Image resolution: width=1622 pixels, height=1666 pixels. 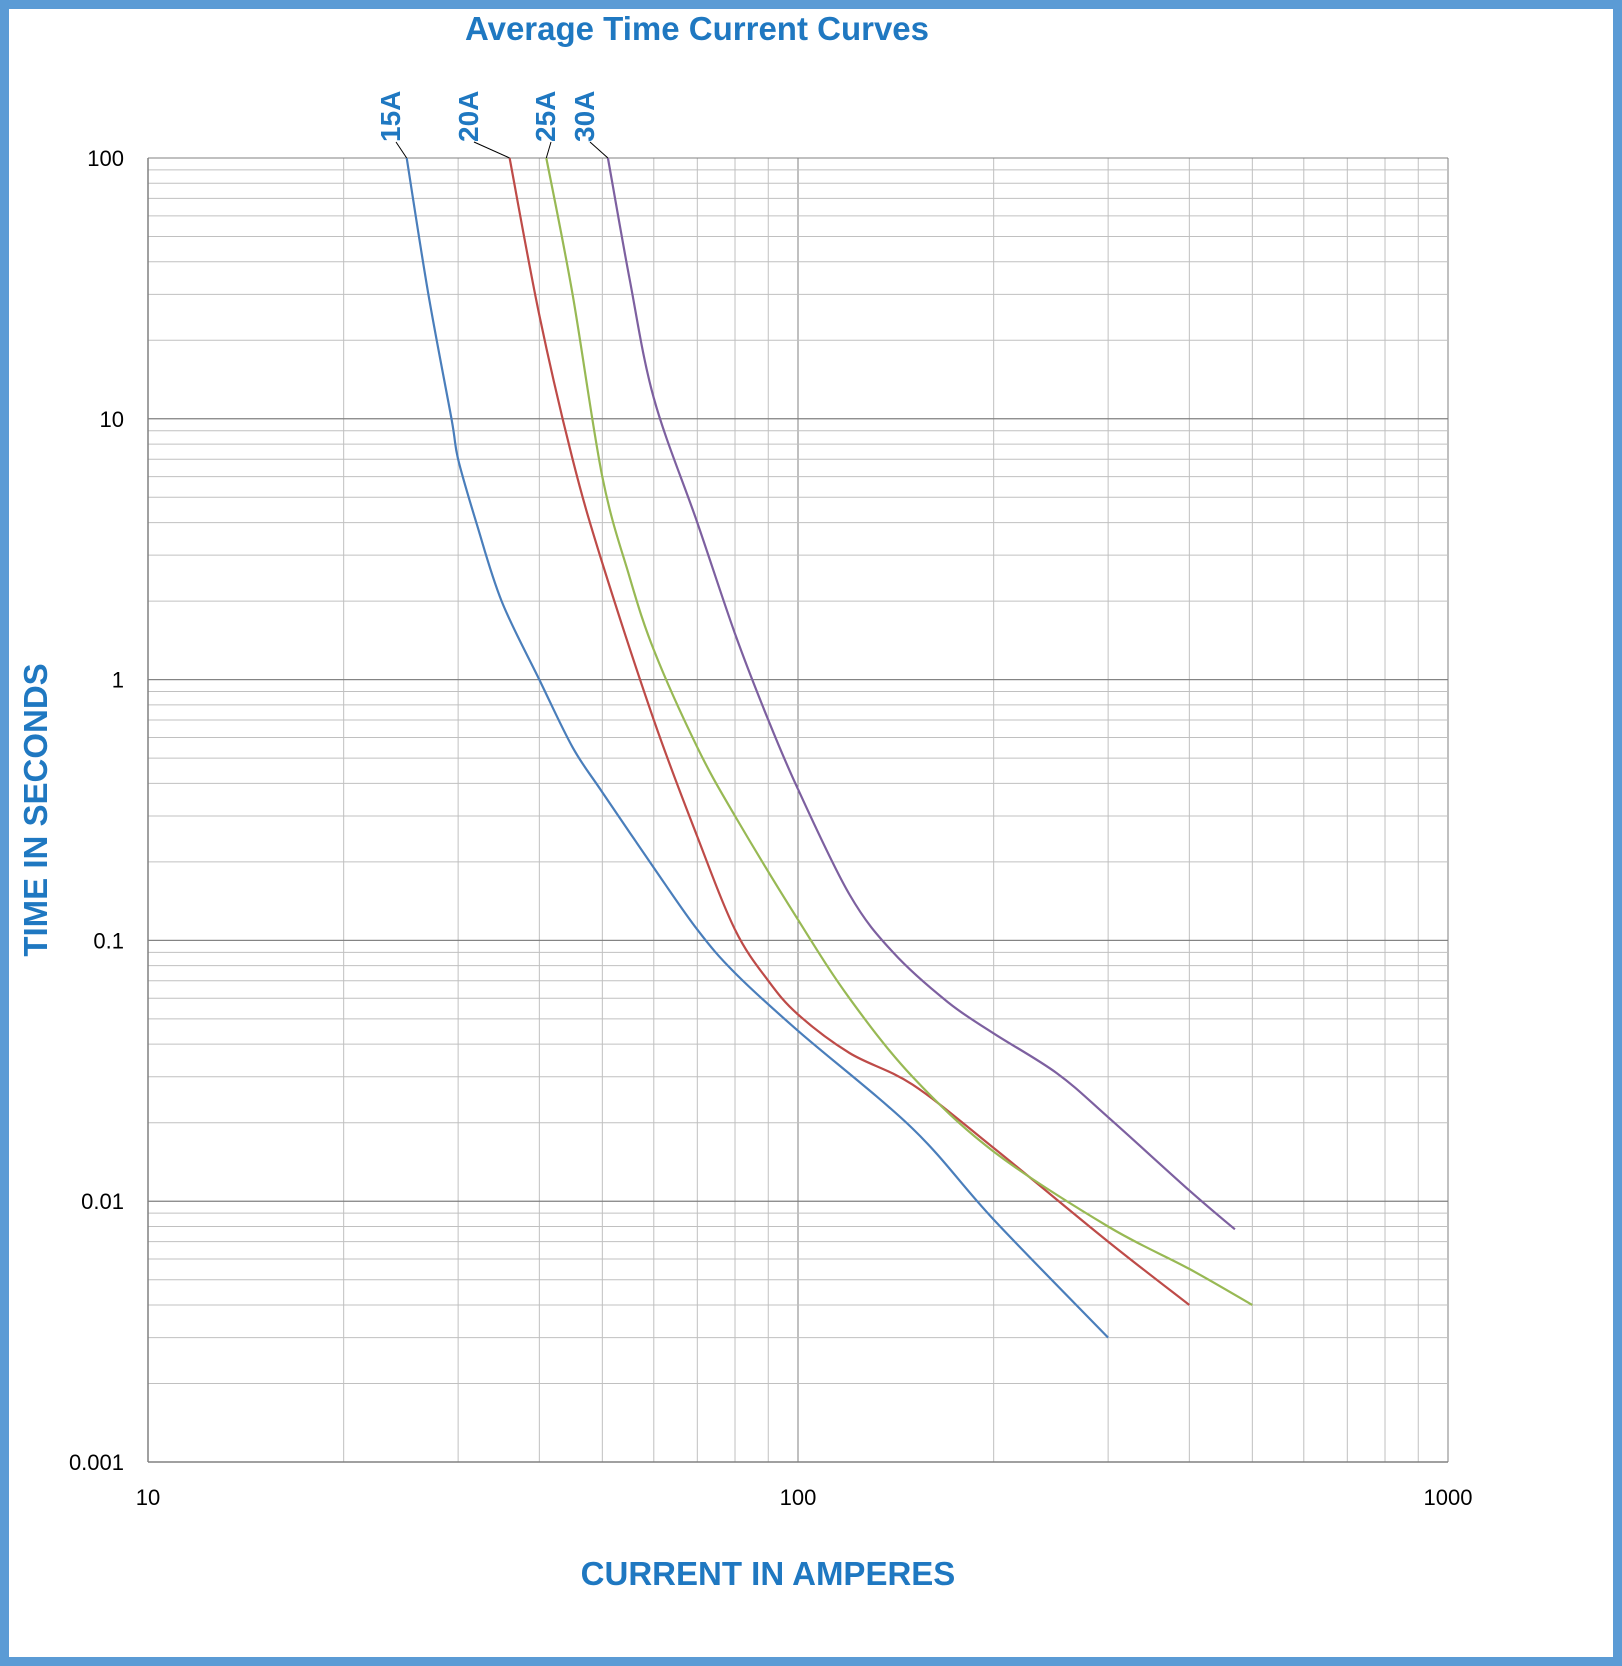 What do you see at coordinates (798, 1497) in the screenshot?
I see `x-tick-label: 100` at bounding box center [798, 1497].